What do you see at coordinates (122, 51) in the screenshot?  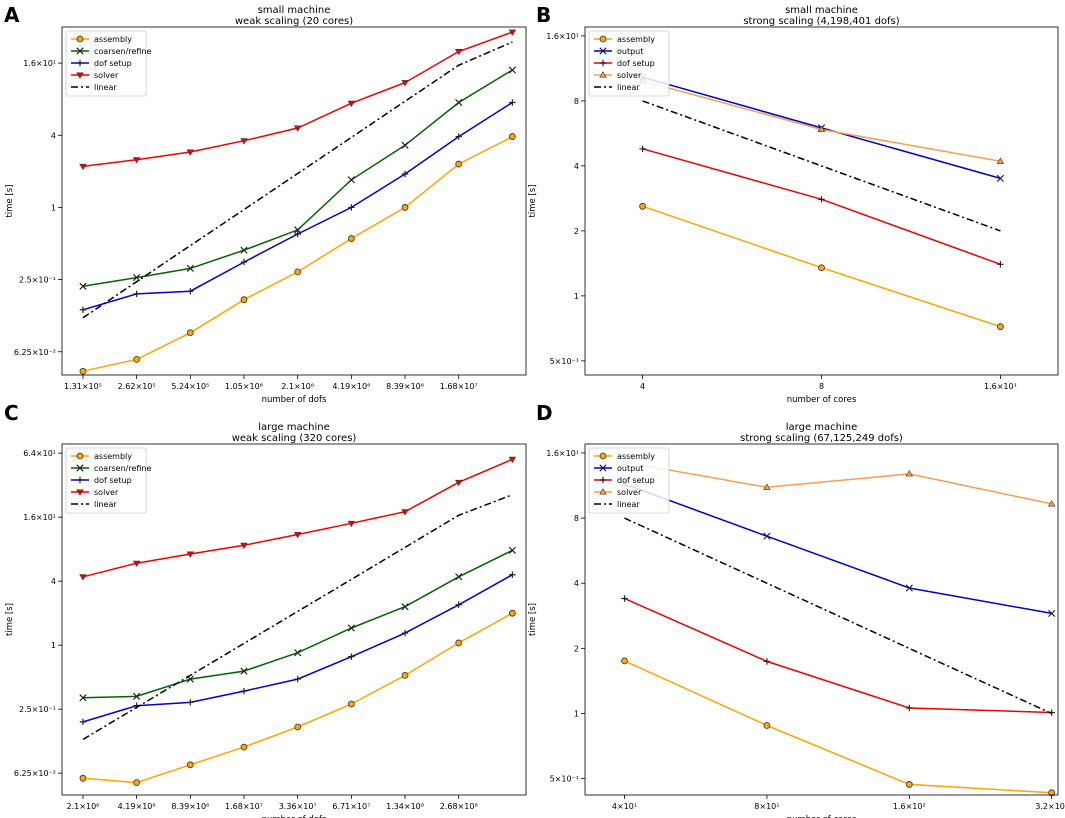 I see `legend-label: coarsen/refine` at bounding box center [122, 51].